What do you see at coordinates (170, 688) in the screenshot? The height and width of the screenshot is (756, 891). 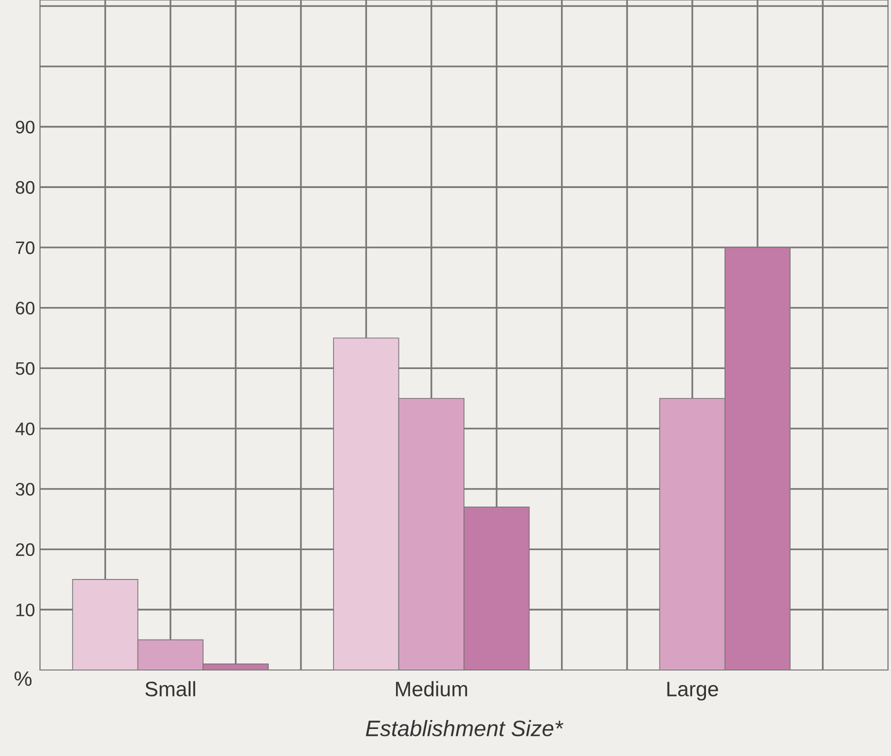 I see `x-tick-label: Small` at bounding box center [170, 688].